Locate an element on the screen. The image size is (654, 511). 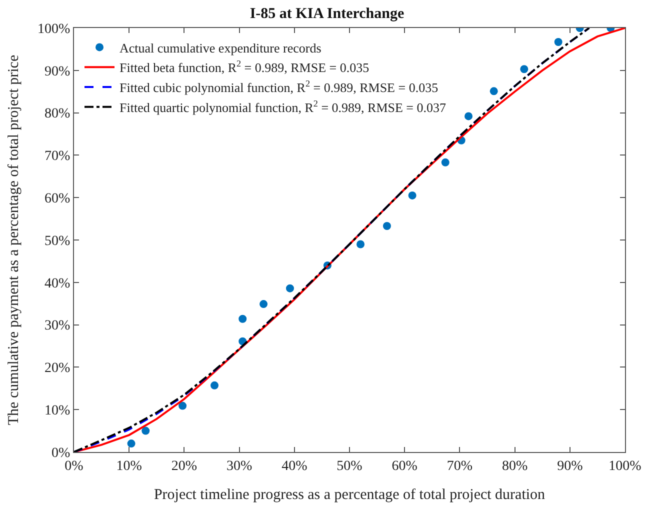
x-tick-label: 70% is located at coordinates (459, 466).